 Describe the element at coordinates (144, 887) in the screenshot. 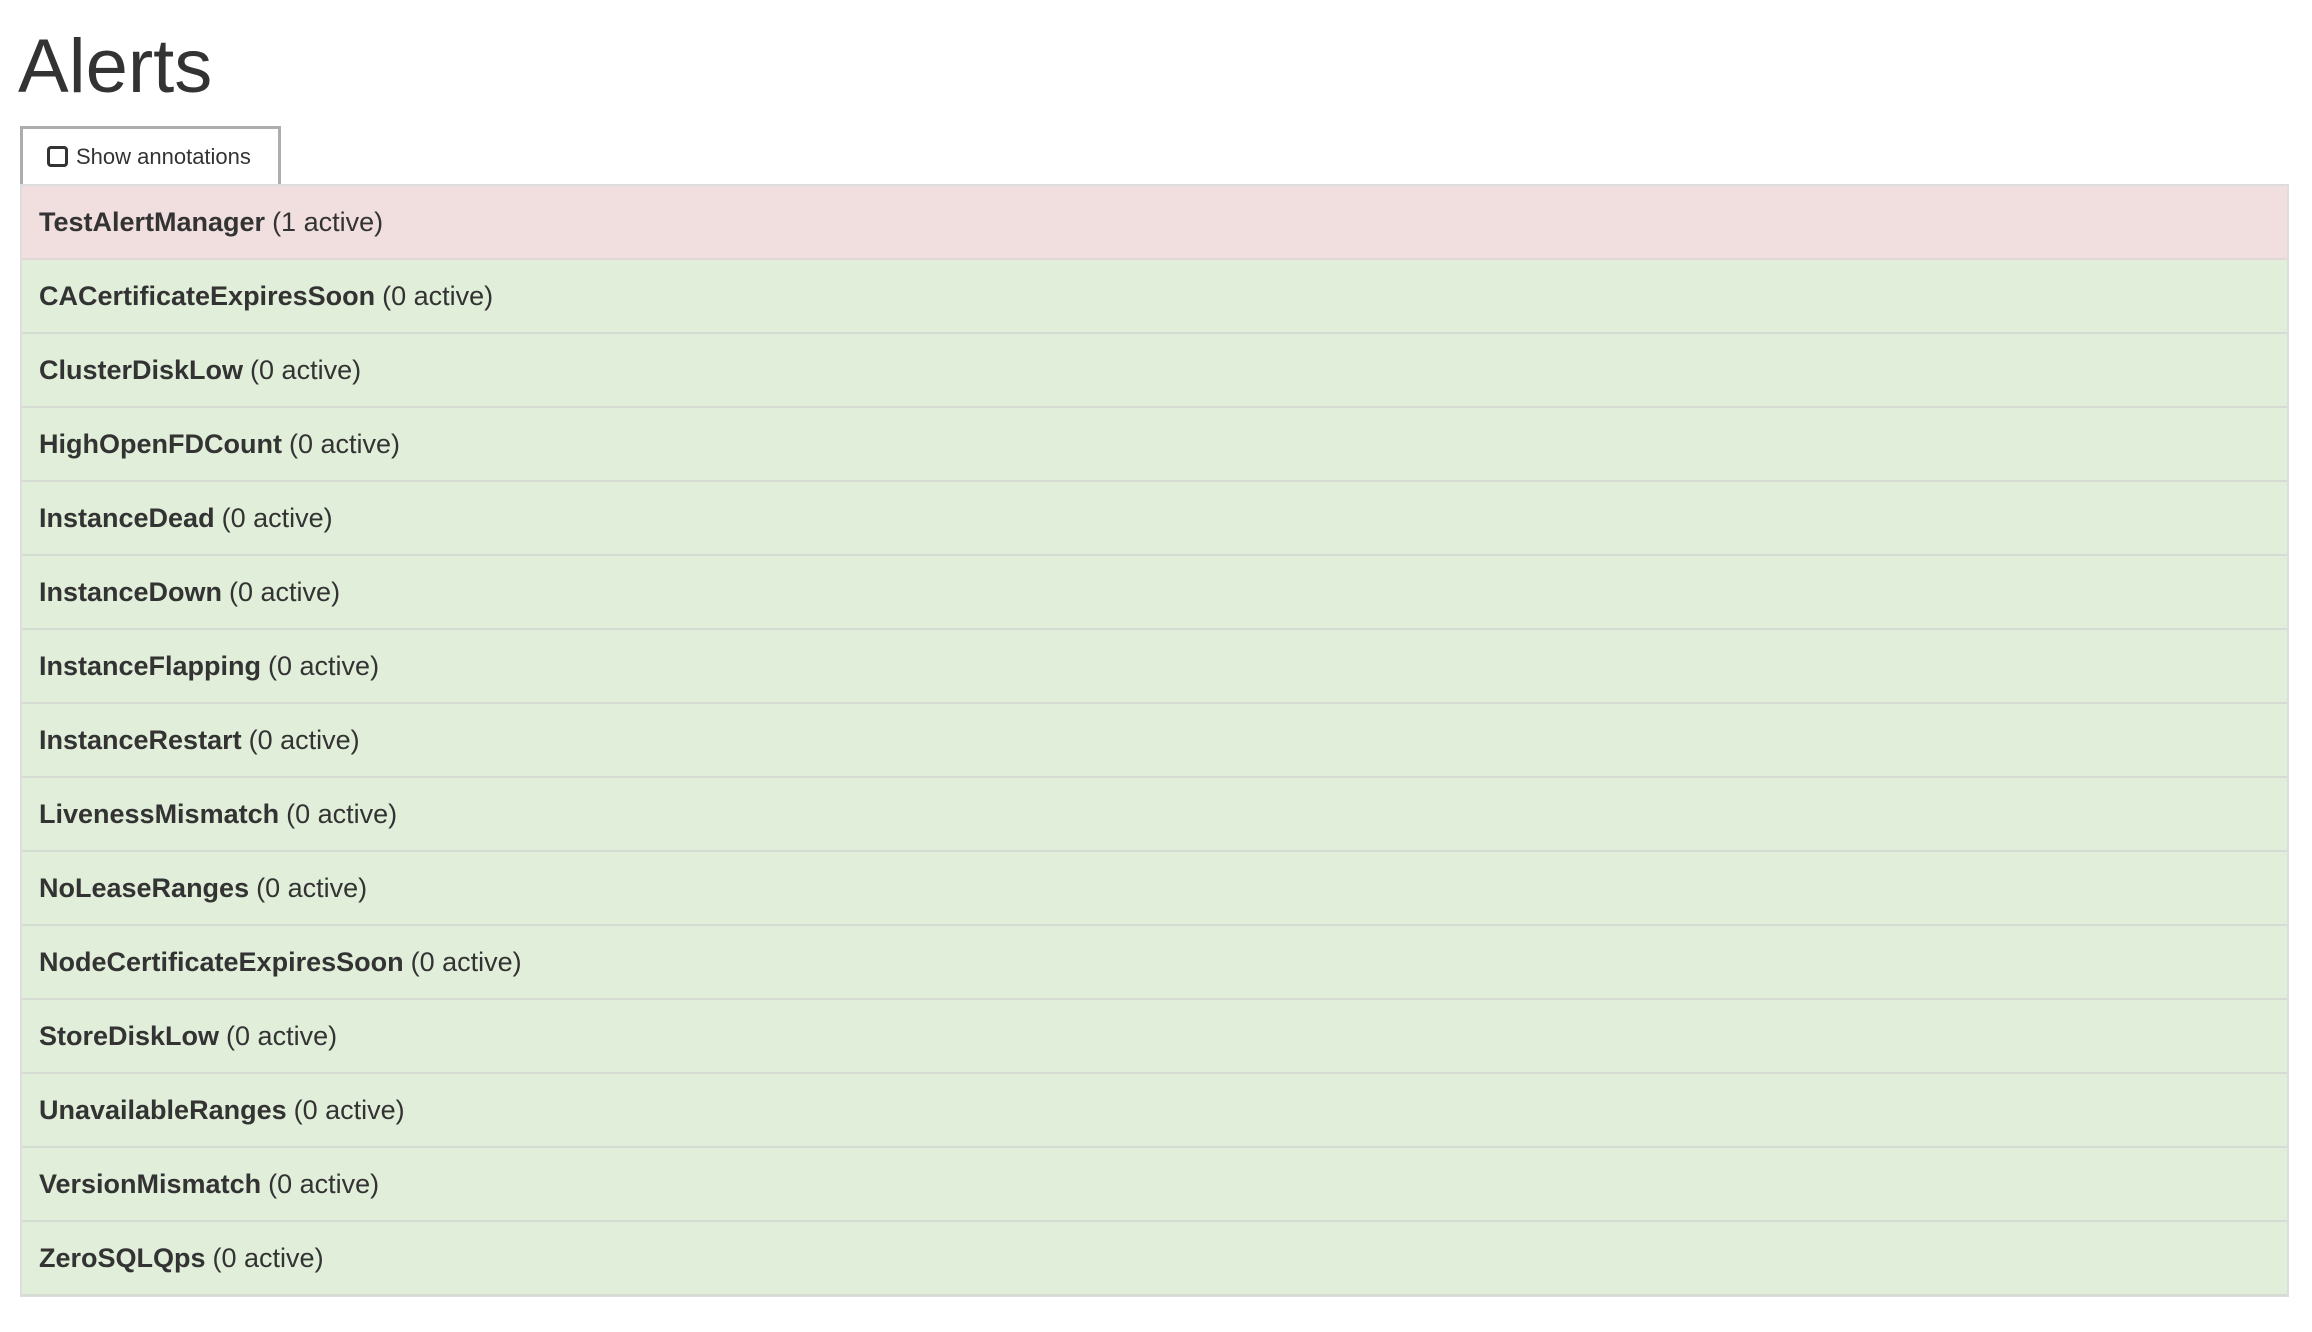

I see `alert-name: NoLeaseRanges` at that location.